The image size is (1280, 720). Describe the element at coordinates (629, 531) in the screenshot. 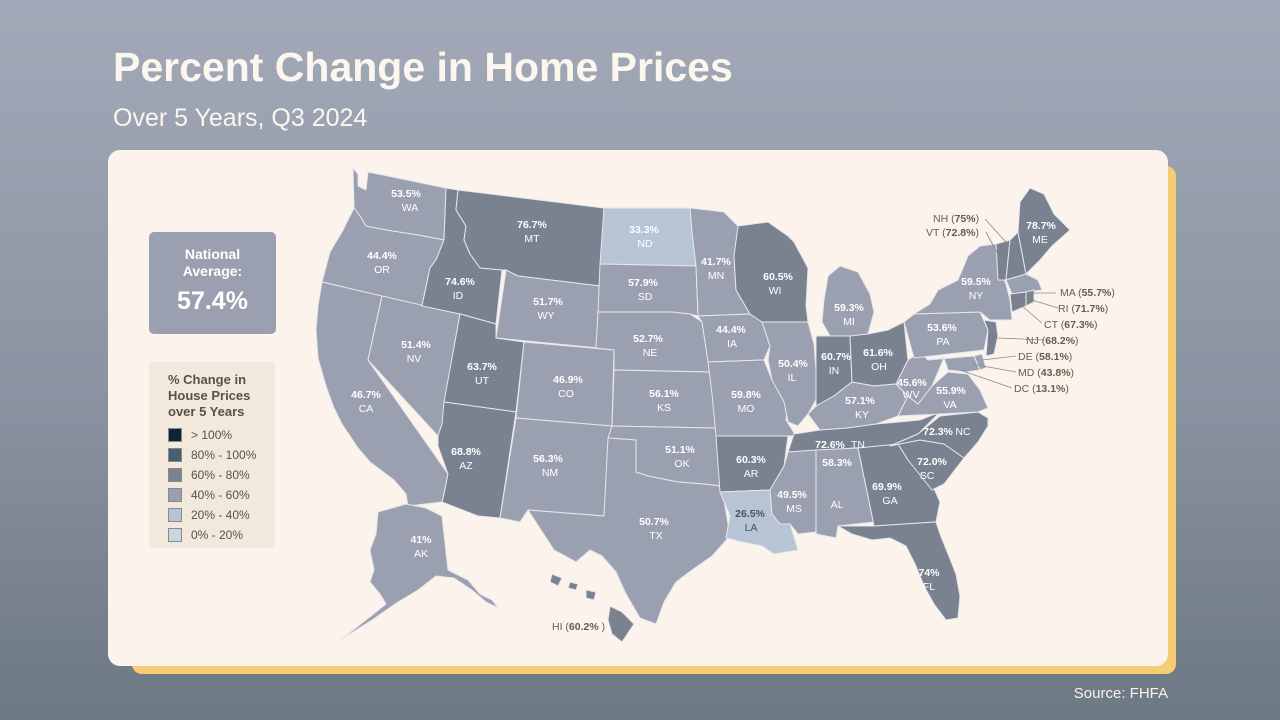

I see `state-TX` at that location.